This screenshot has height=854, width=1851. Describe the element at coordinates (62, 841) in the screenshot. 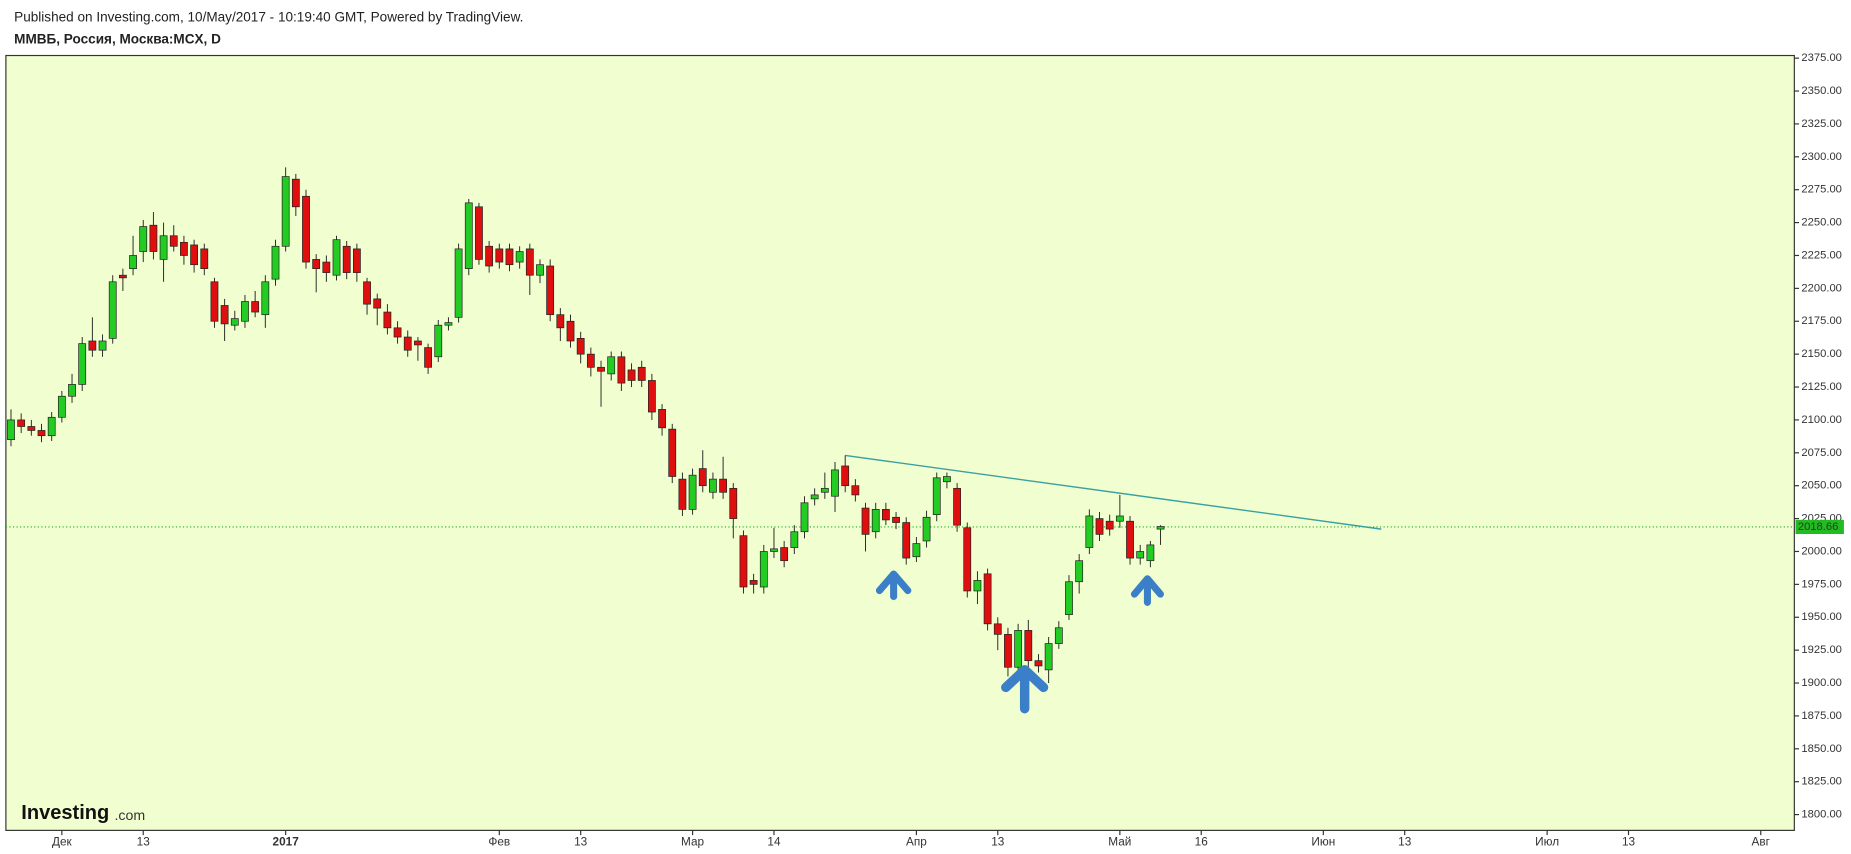

I see `x-tick-label: Дек` at that location.